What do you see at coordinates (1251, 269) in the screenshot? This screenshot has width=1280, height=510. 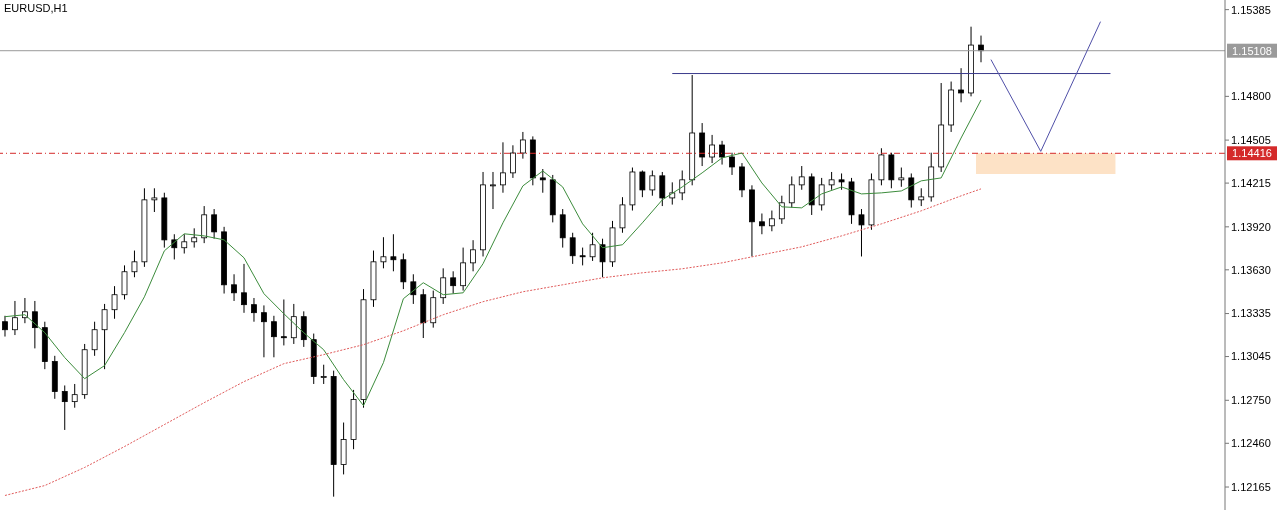 I see `y-tick-label: 1.13630` at bounding box center [1251, 269].